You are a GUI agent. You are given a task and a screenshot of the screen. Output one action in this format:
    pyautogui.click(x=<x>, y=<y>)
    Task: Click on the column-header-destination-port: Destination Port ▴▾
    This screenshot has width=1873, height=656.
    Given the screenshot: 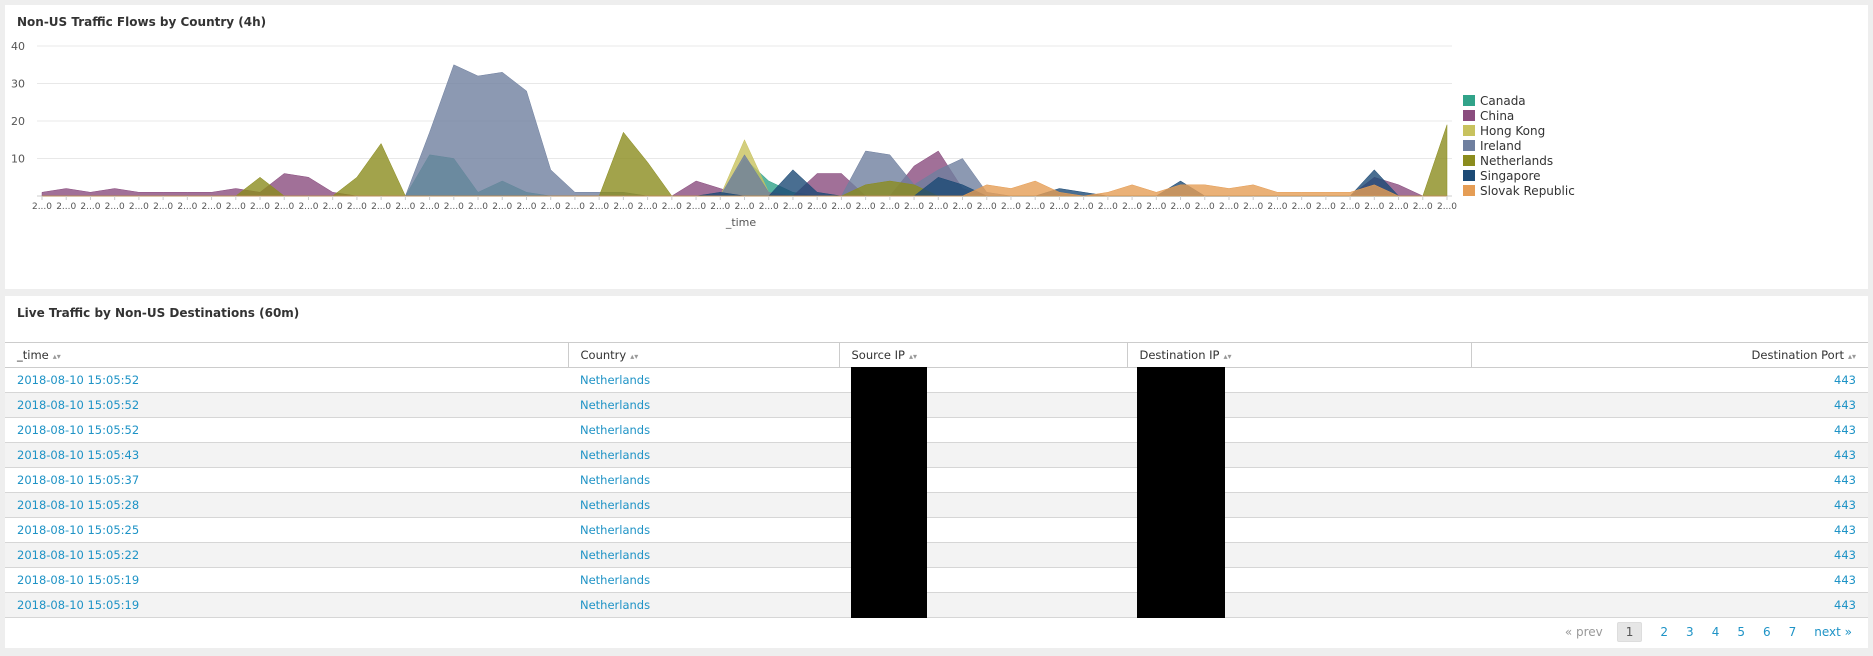 What is the action you would take?
    pyautogui.click(x=1669, y=355)
    